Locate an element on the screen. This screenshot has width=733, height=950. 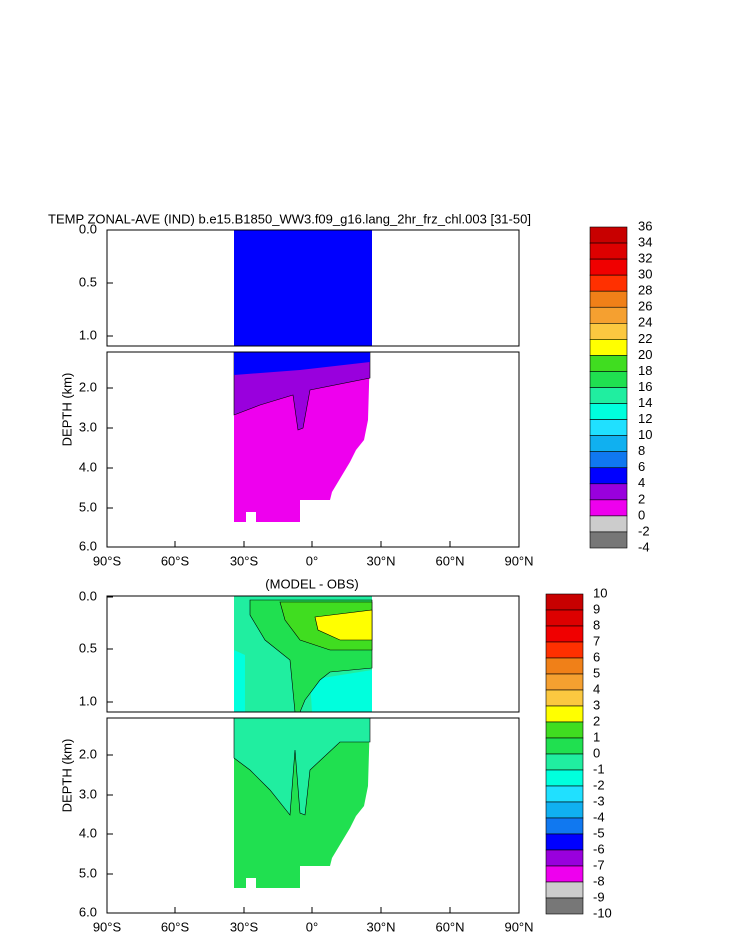
colorbar-label: -10 is located at coordinates (602, 912).